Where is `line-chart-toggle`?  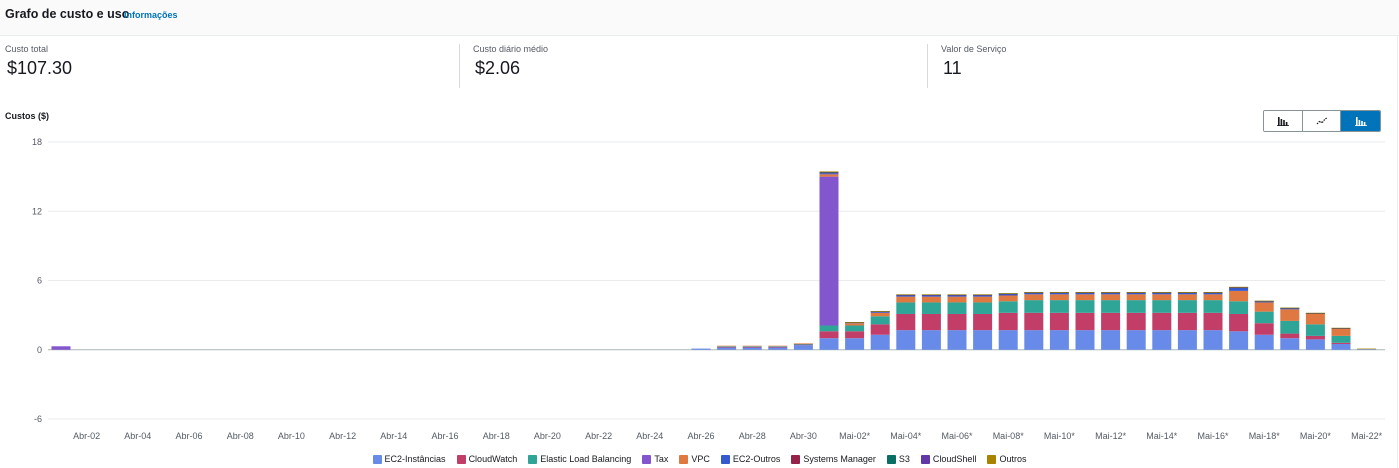
line-chart-toggle is located at coordinates (1322, 121).